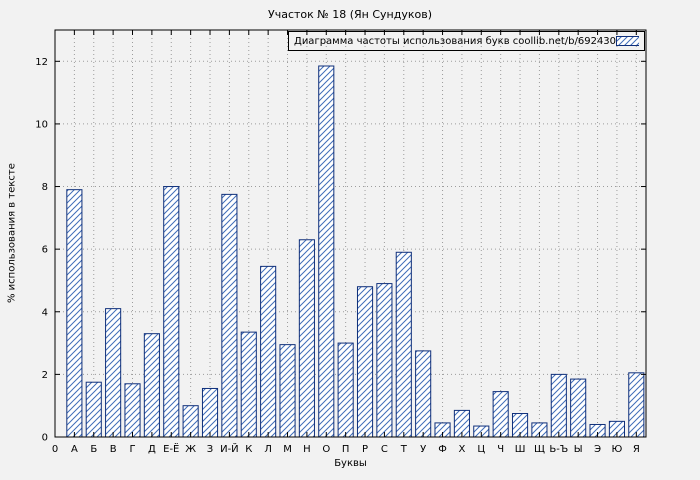  I want to click on x-axis-label: Буквы, so click(350, 463).